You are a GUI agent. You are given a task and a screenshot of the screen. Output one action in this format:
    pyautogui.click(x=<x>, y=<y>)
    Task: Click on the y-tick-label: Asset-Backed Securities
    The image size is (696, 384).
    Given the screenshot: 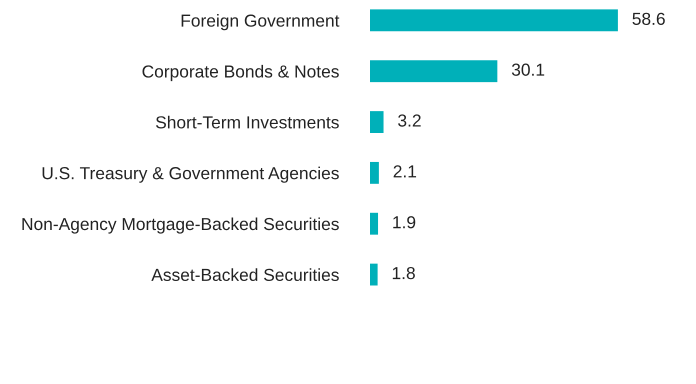 What is the action you would take?
    pyautogui.click(x=245, y=275)
    